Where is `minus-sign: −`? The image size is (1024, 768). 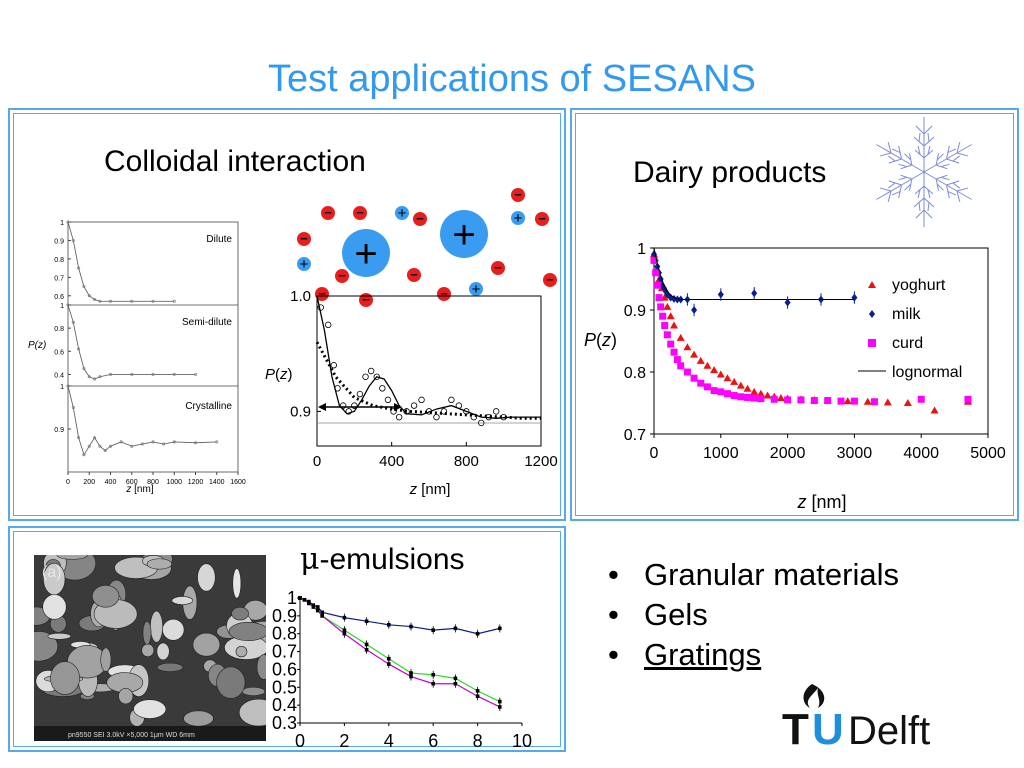
minus-sign: − is located at coordinates (414, 274).